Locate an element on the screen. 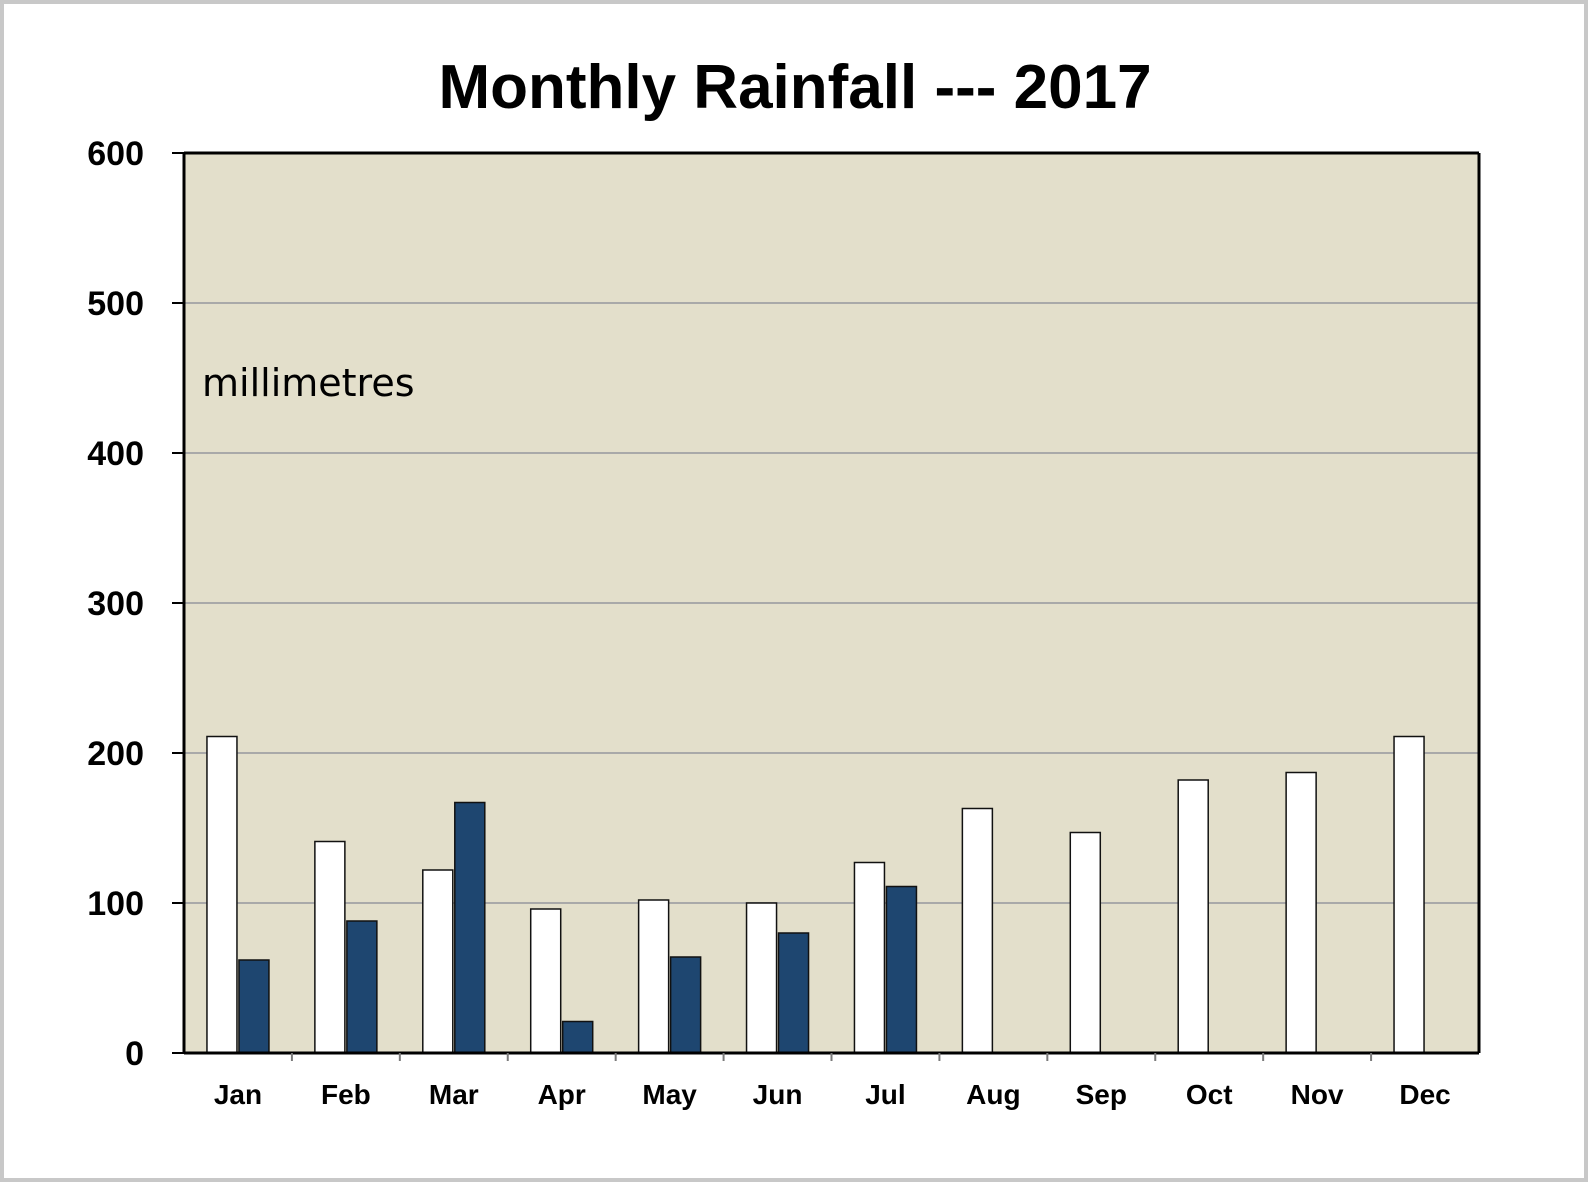 The height and width of the screenshot is (1182, 1588). y-tick-label-600: 600 is located at coordinates (115, 154).